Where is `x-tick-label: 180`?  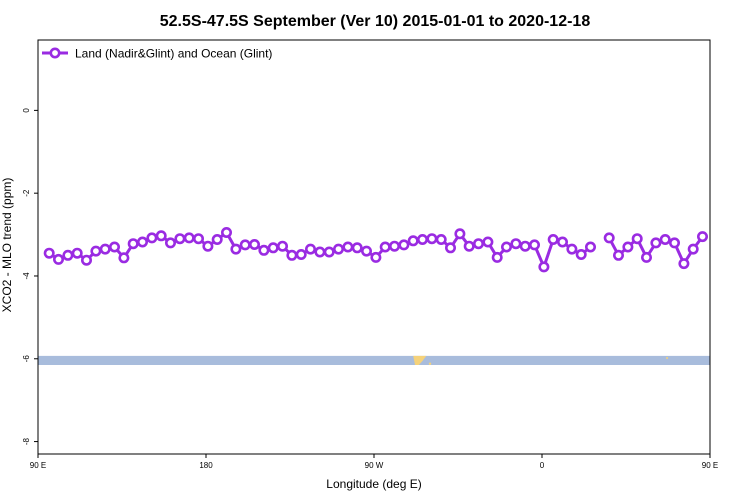
x-tick-label: 180 is located at coordinates (206, 465).